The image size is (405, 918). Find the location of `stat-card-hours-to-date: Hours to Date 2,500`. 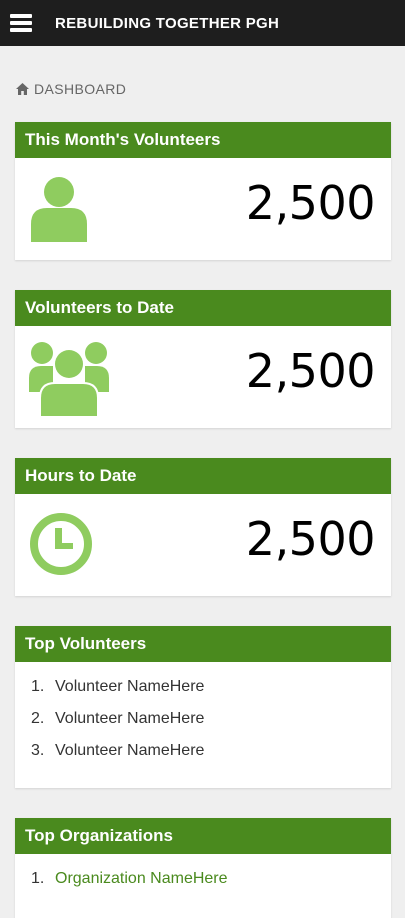

stat-card-hours-to-date: Hours to Date 2,500 is located at coordinates (203, 527).